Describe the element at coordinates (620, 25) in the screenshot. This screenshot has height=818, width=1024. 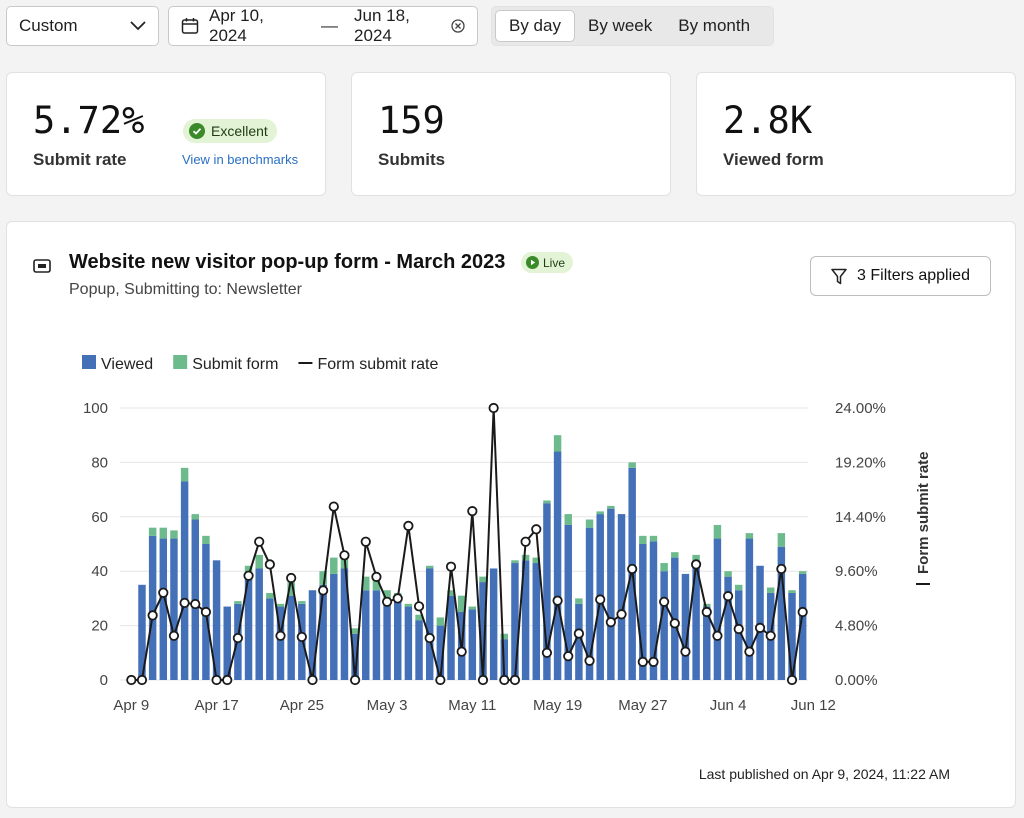
I see `by-week-button: By week` at that location.